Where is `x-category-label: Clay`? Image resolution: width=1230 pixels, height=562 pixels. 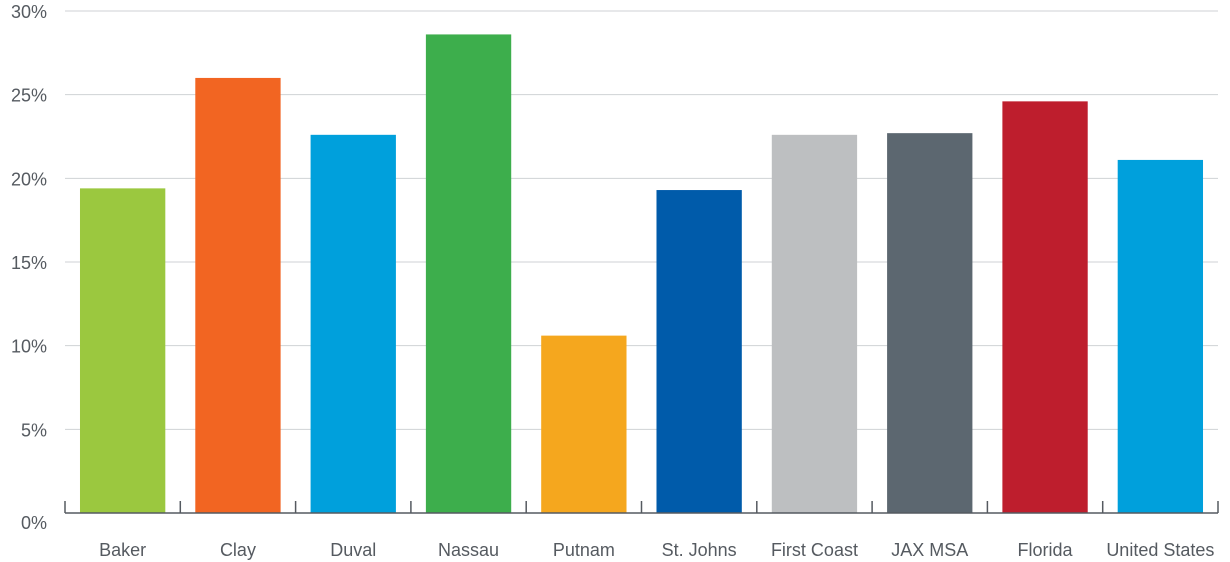
x-category-label: Clay is located at coordinates (238, 550).